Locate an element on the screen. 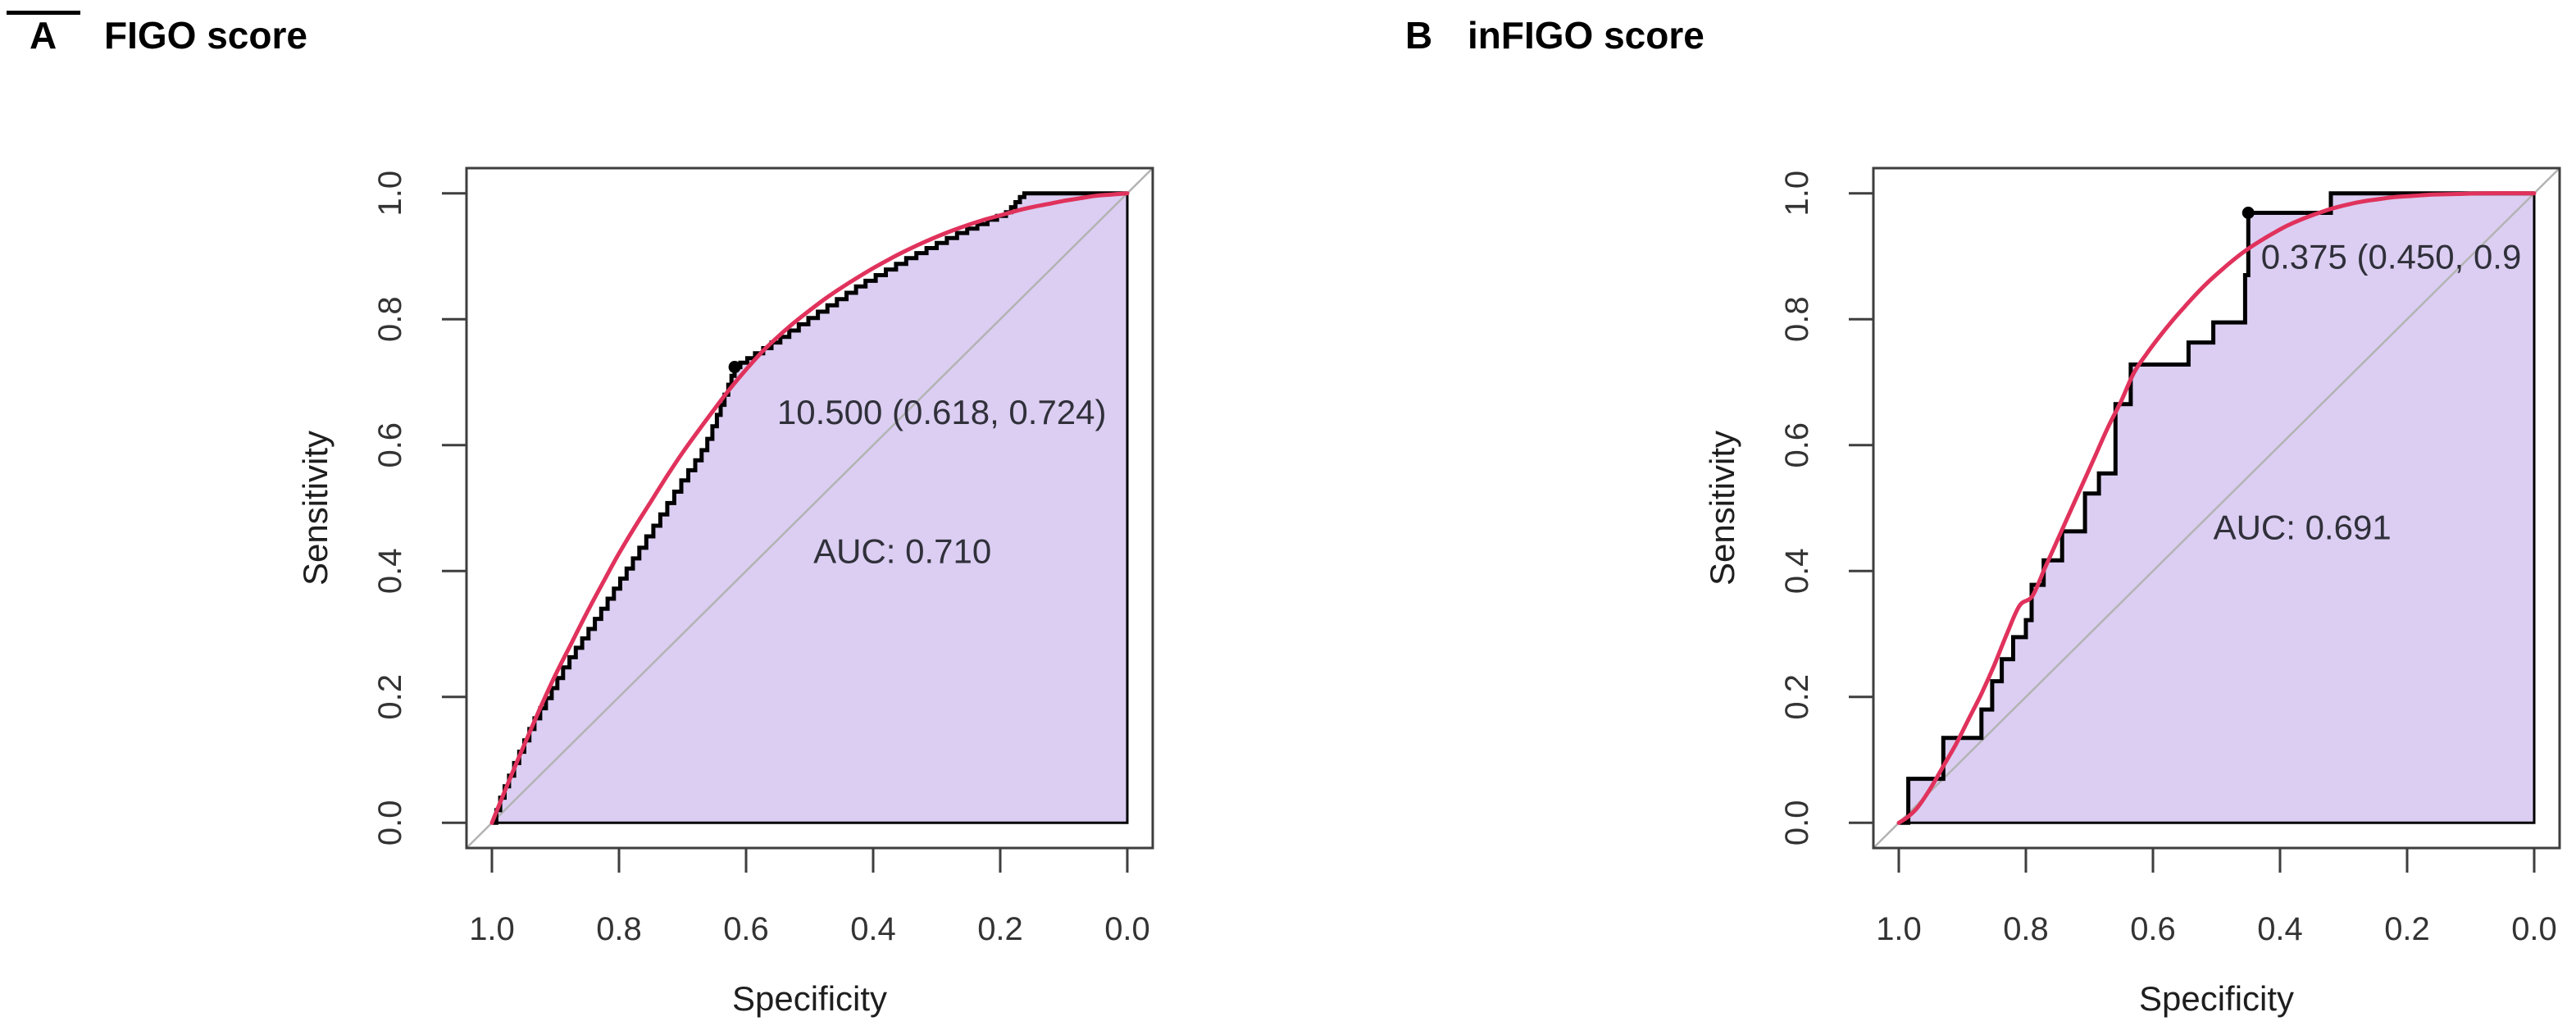  panel-B-x-tick-label: 0.0 is located at coordinates (2534, 929).